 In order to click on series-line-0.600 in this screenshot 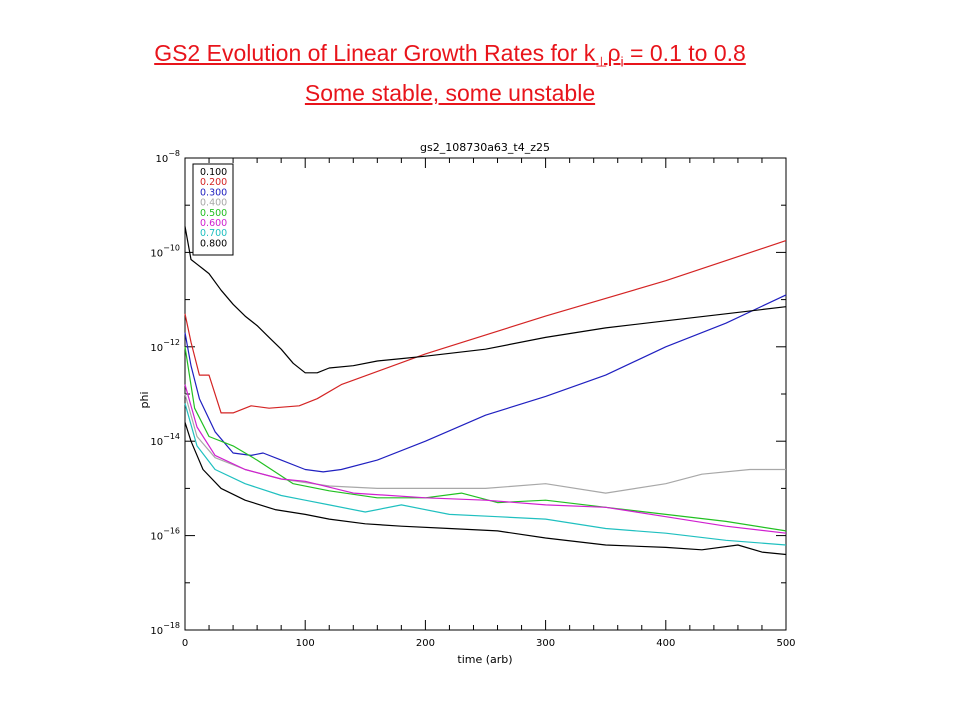, I will do `click(485, 459)`.